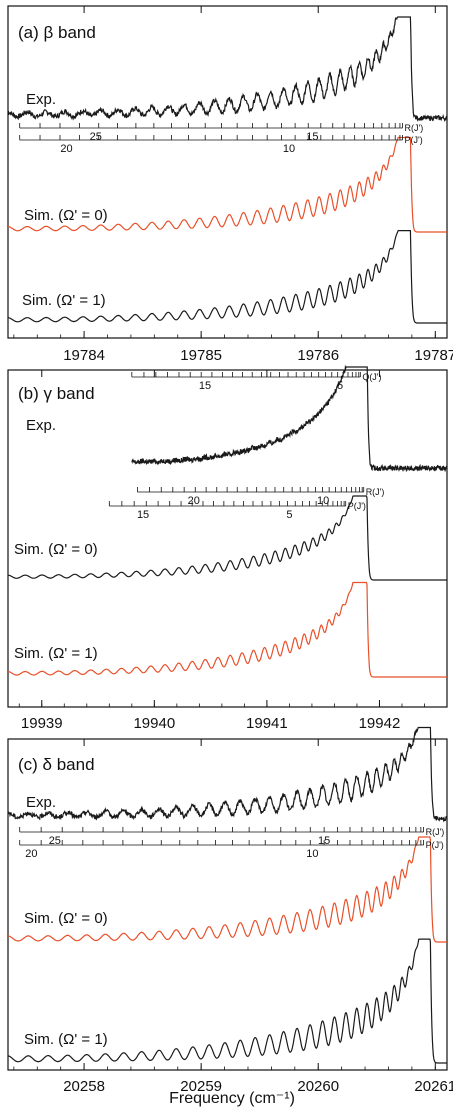 This screenshot has width=453, height=1113. What do you see at coordinates (84, 355) in the screenshot?
I see `x-tick-label: 19784` at bounding box center [84, 355].